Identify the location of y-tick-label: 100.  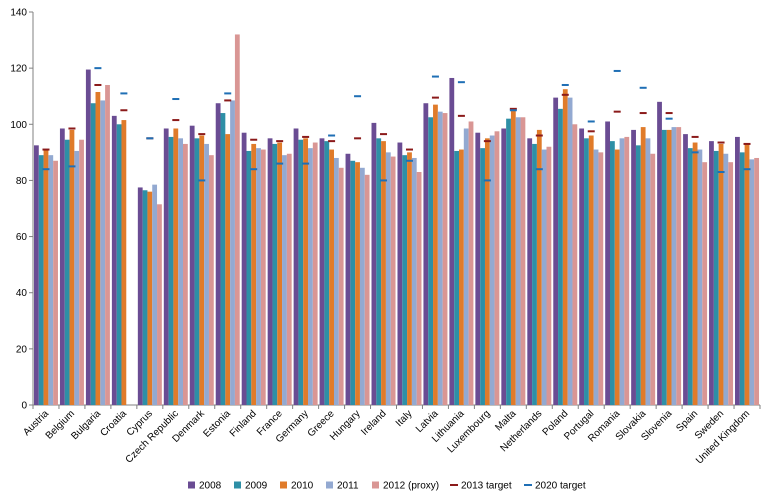
(18, 125).